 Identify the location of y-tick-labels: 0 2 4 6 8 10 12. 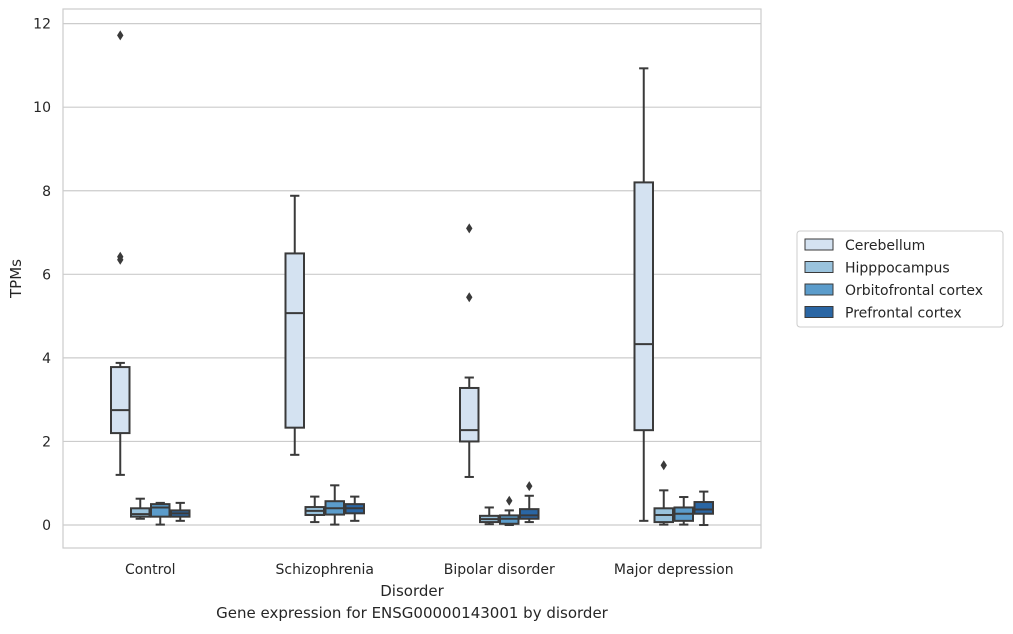
(42, 275).